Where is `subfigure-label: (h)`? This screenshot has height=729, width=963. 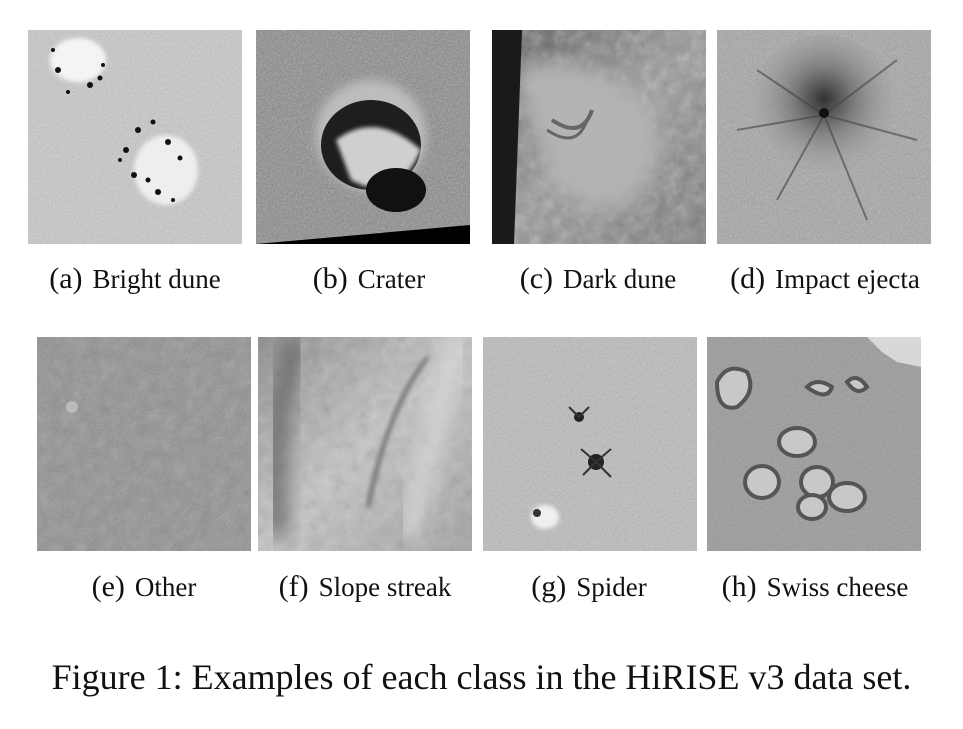 subfigure-label: (h) is located at coordinates (739, 586).